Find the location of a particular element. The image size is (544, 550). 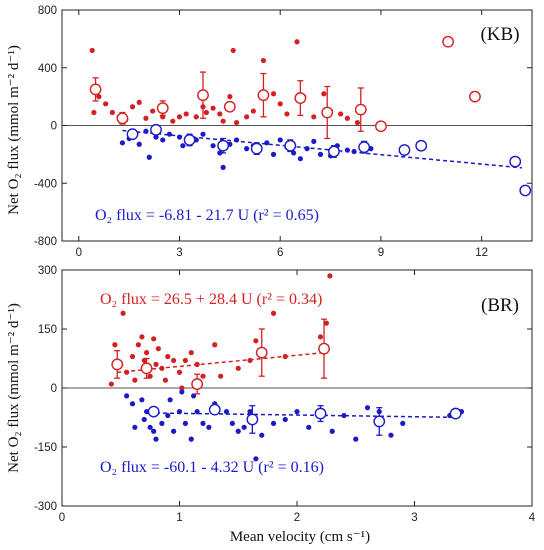

x-tick-label: 9 is located at coordinates (381, 253).